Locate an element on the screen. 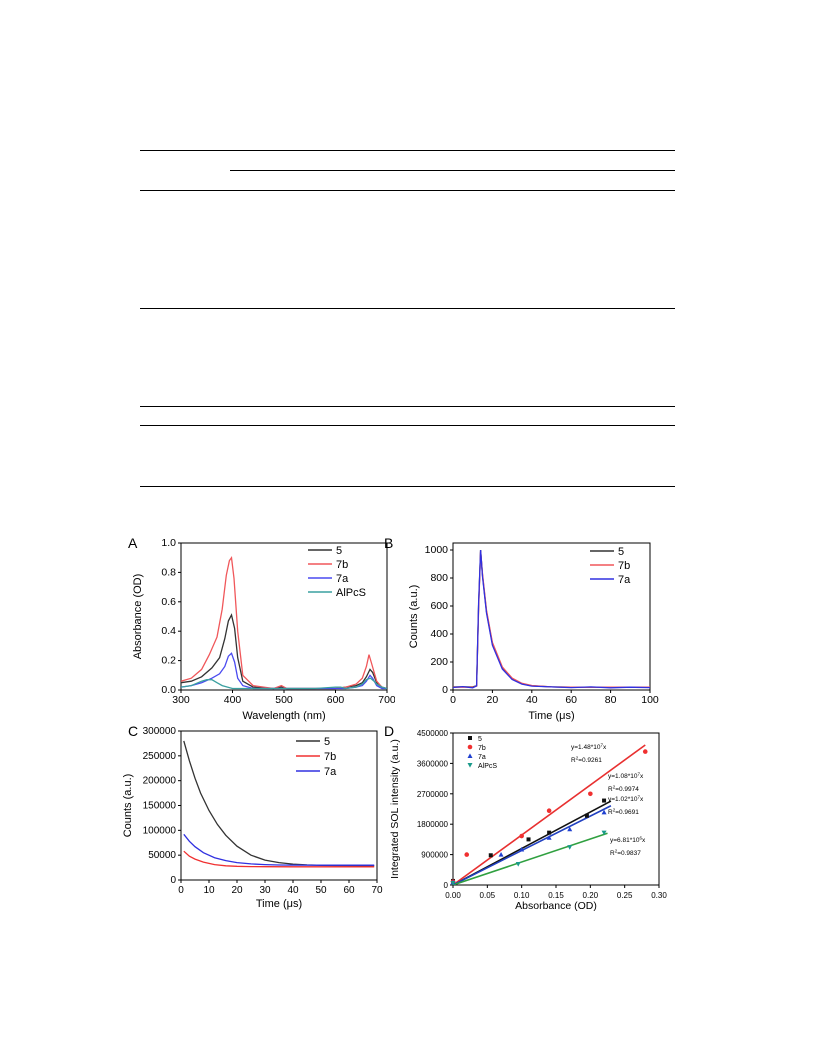  y-tick-label: 300000 is located at coordinates (160, 731).